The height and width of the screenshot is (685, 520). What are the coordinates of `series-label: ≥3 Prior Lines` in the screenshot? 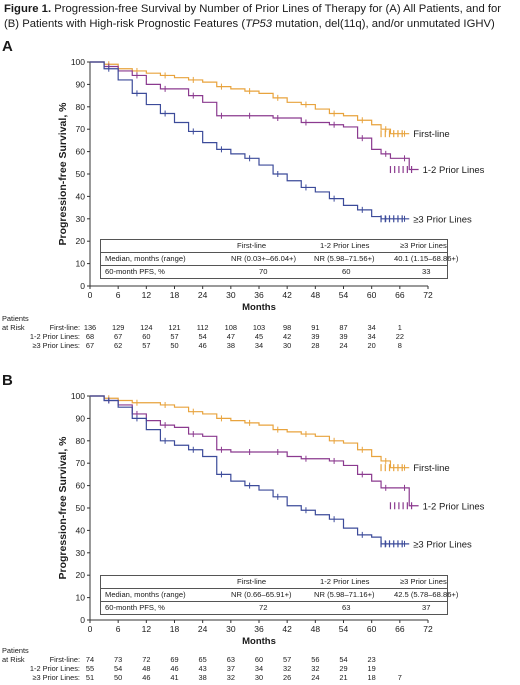 It's located at (442, 544).